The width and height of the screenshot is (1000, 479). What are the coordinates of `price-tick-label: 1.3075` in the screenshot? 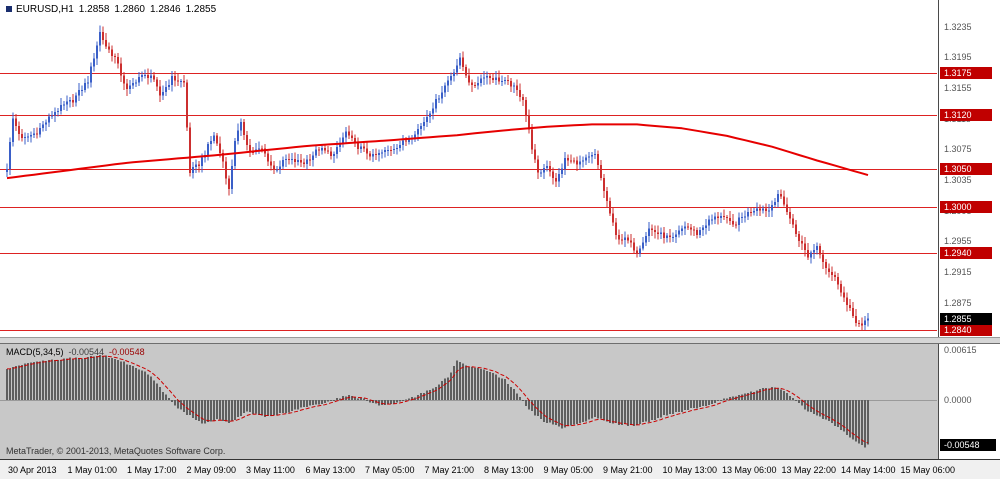 It's located at (958, 149).